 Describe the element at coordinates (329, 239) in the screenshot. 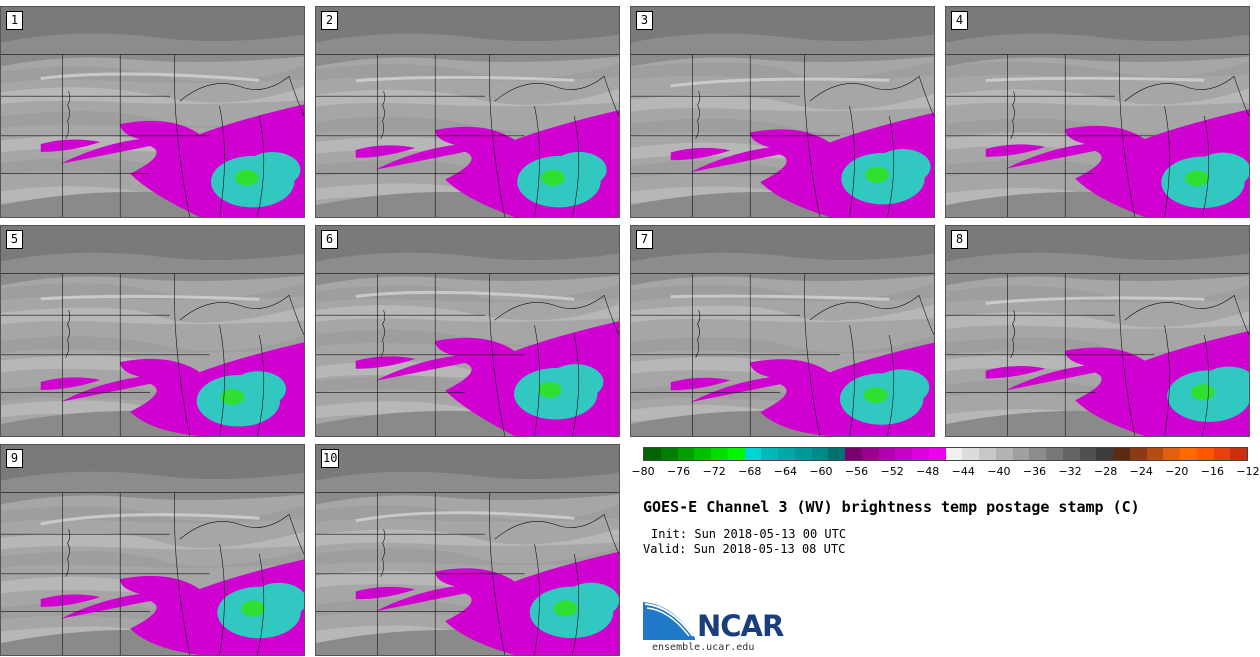

I see `panel-number: 6` at that location.